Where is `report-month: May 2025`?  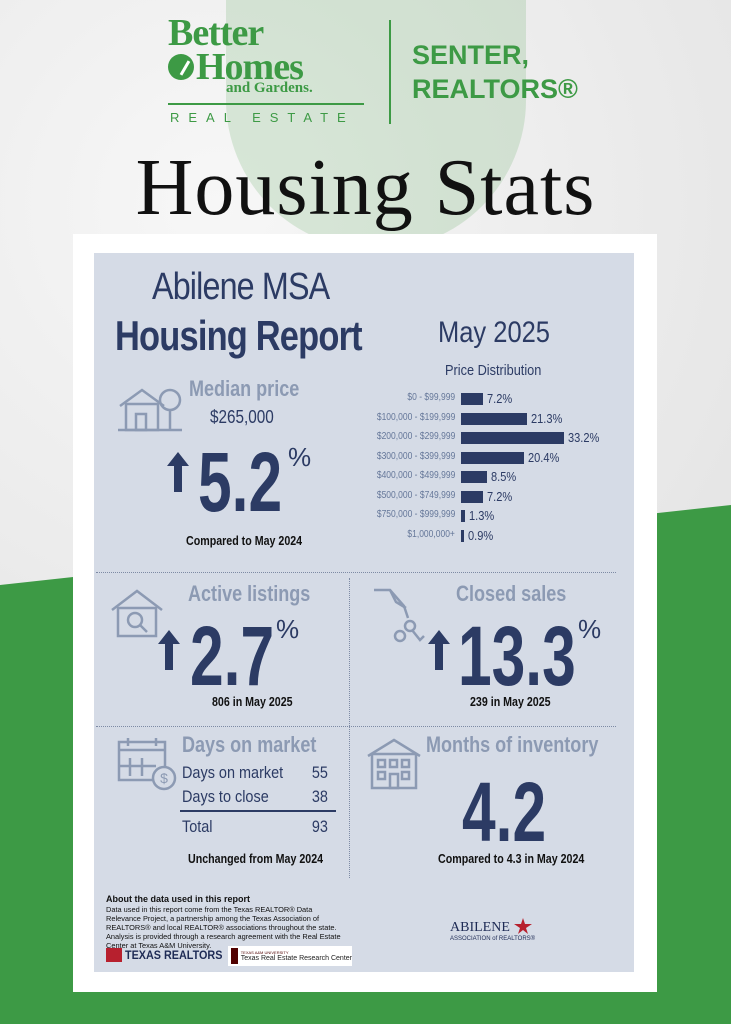
report-month: May 2025 is located at coordinates (494, 332).